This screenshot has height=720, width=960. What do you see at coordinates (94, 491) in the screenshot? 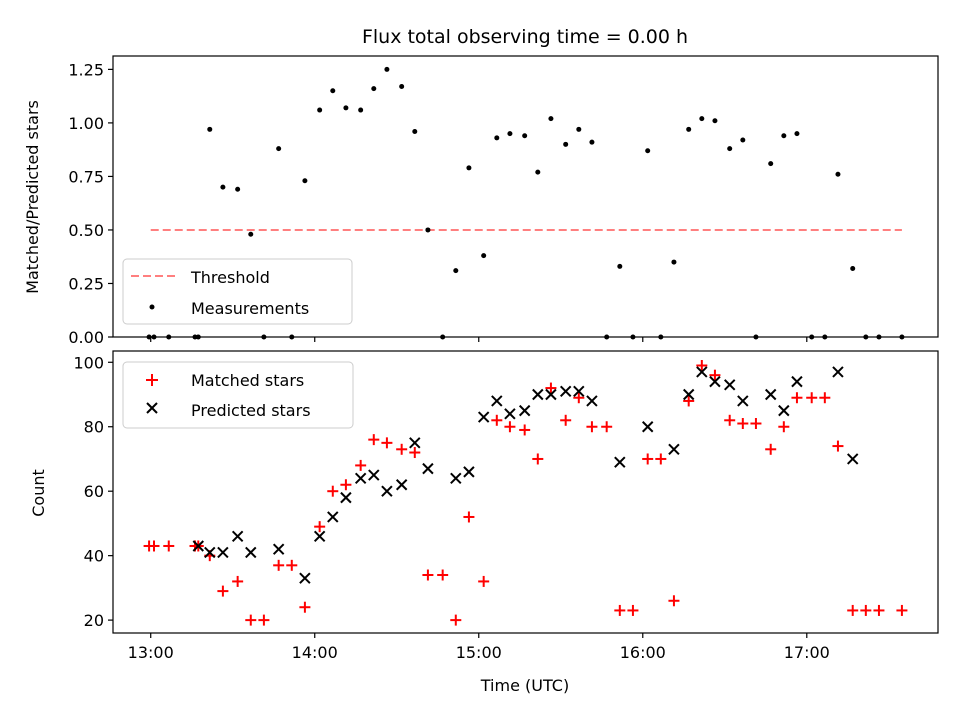
I see `bottom-y-tick-label: 60` at bounding box center [94, 491].